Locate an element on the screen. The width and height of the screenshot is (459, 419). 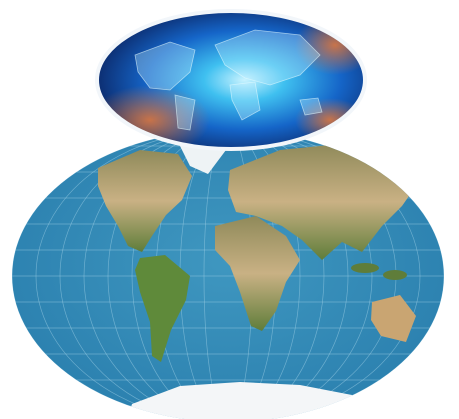
eurasia is located at coordinates (322, 202).